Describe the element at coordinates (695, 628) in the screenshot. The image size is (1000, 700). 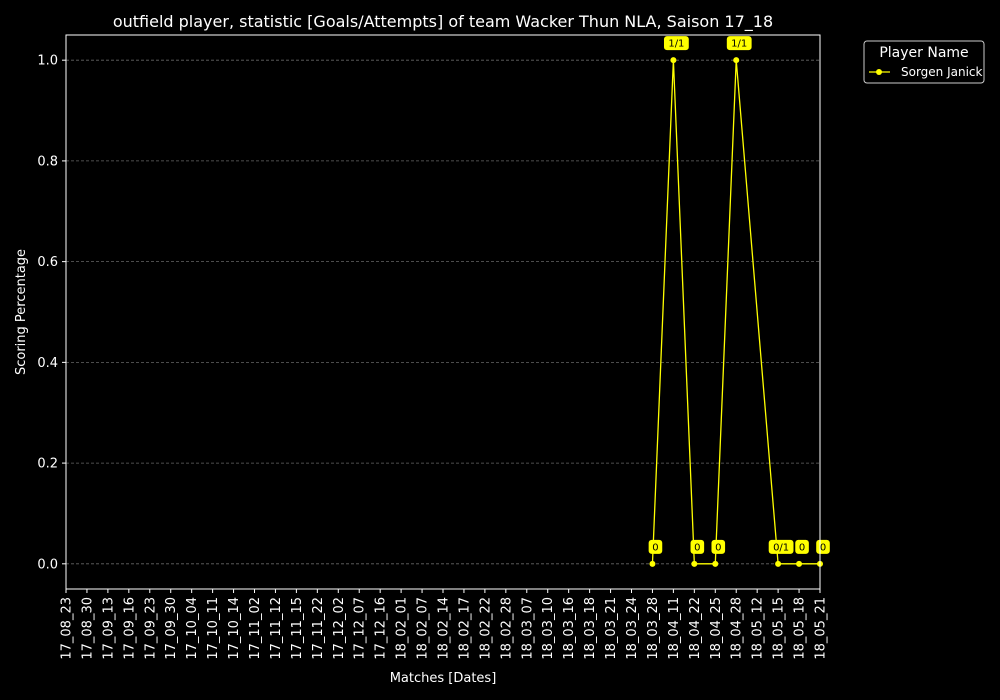
I see `x-tick-label: 18_04_22` at that location.